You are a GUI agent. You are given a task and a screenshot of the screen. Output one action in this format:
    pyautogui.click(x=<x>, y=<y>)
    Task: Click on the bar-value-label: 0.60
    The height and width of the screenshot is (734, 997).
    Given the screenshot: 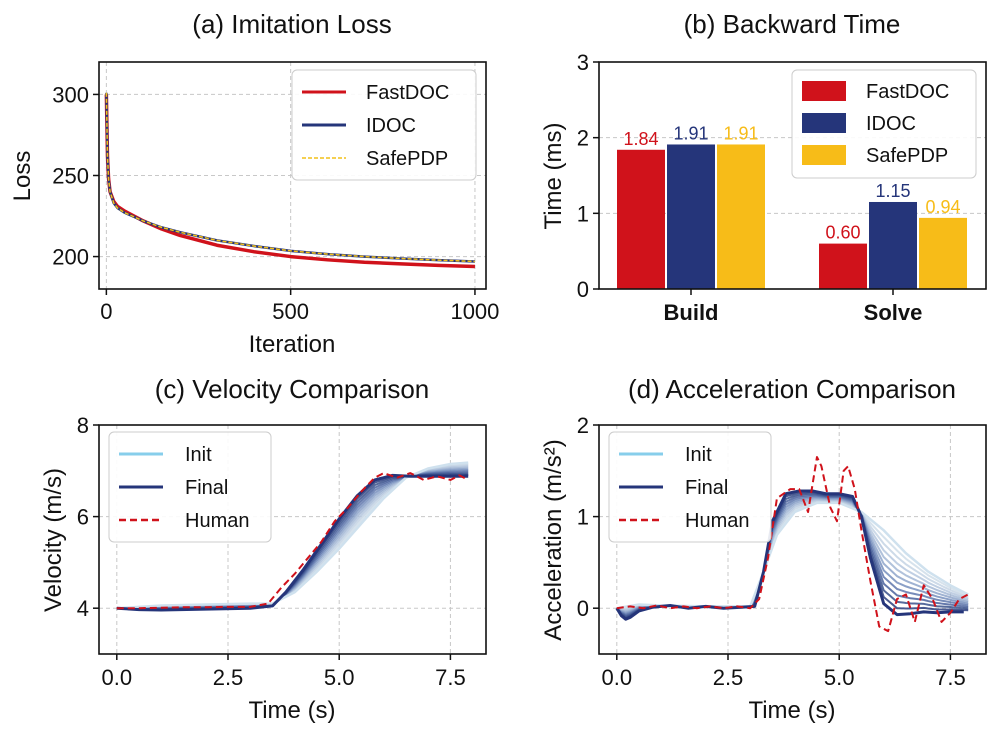 What is the action you would take?
    pyautogui.click(x=842, y=233)
    